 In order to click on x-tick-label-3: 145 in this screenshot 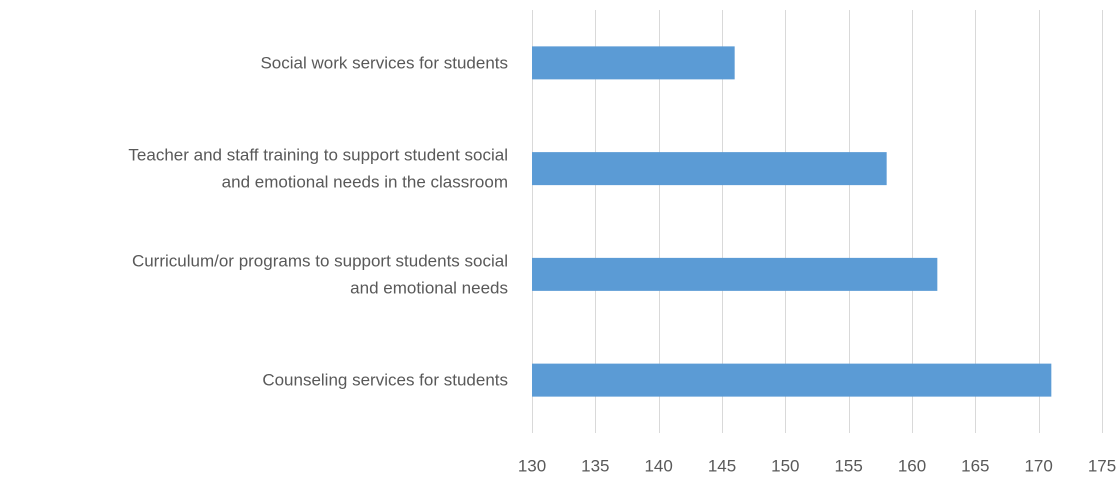, I will do `click(722, 466)`.